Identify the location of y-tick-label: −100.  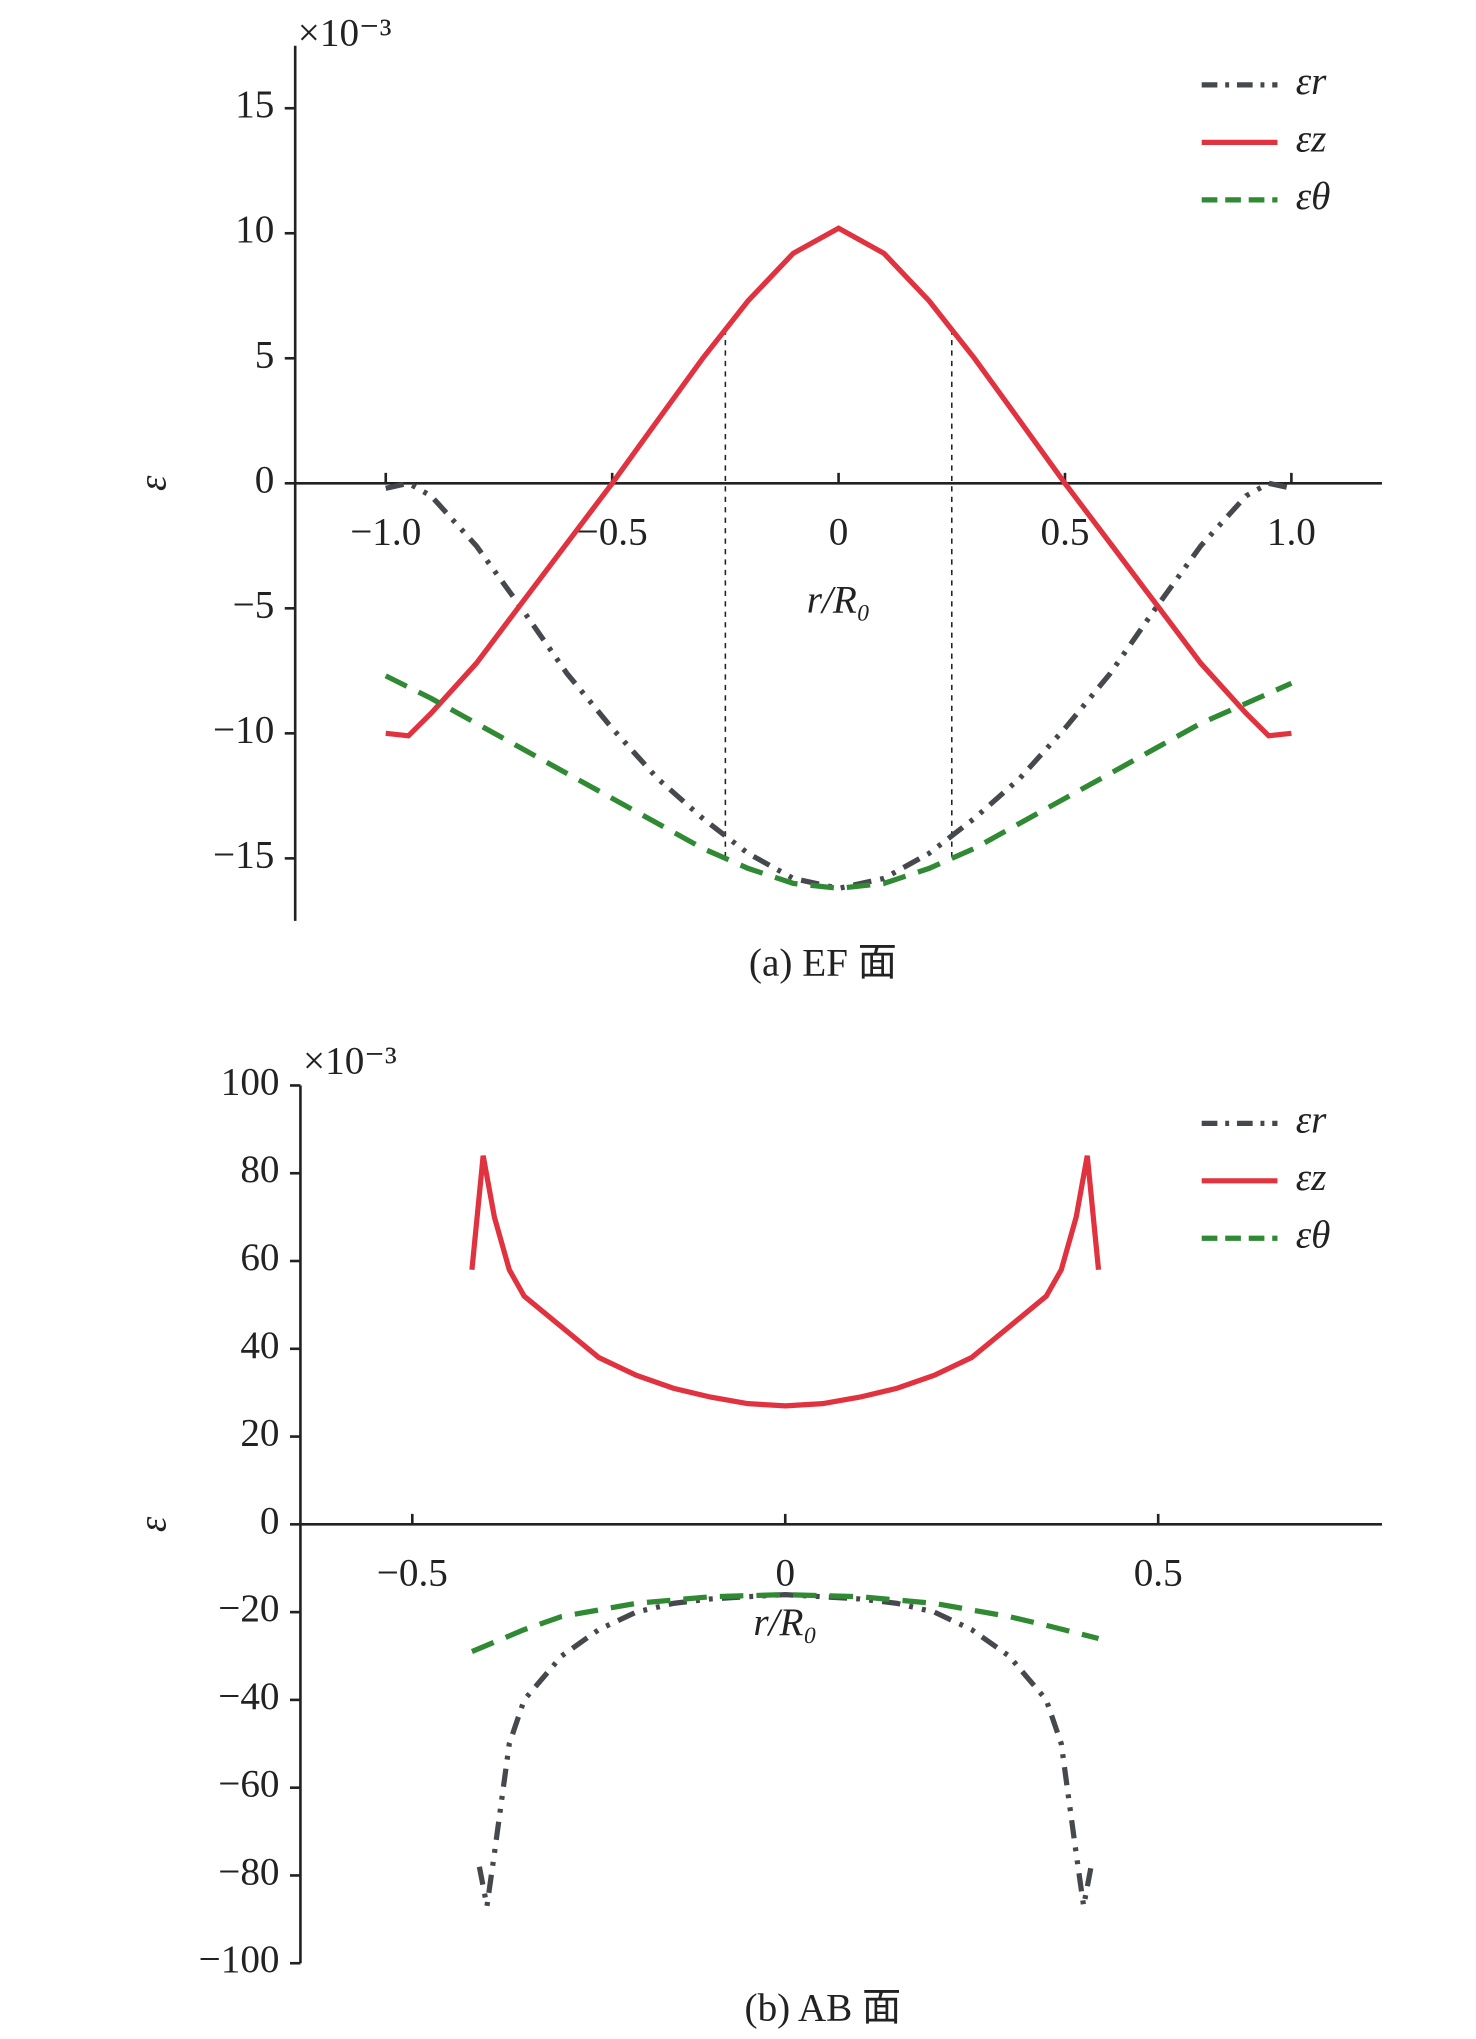
(239, 1959).